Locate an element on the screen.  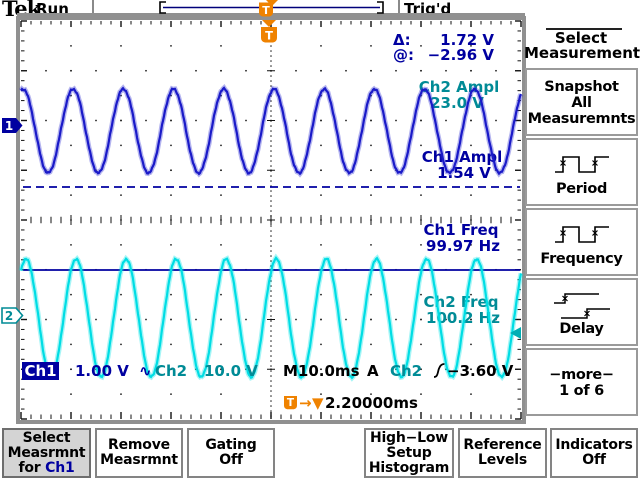
bottom-menu-select-measrmnt: Select Measrmnt for Ch1 is located at coordinates (46, 453).